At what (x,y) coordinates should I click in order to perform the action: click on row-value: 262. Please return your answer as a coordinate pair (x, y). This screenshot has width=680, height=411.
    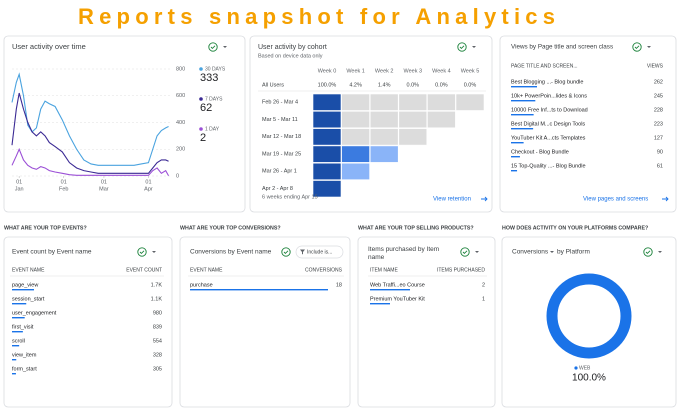
    Looking at the image, I should click on (658, 82).